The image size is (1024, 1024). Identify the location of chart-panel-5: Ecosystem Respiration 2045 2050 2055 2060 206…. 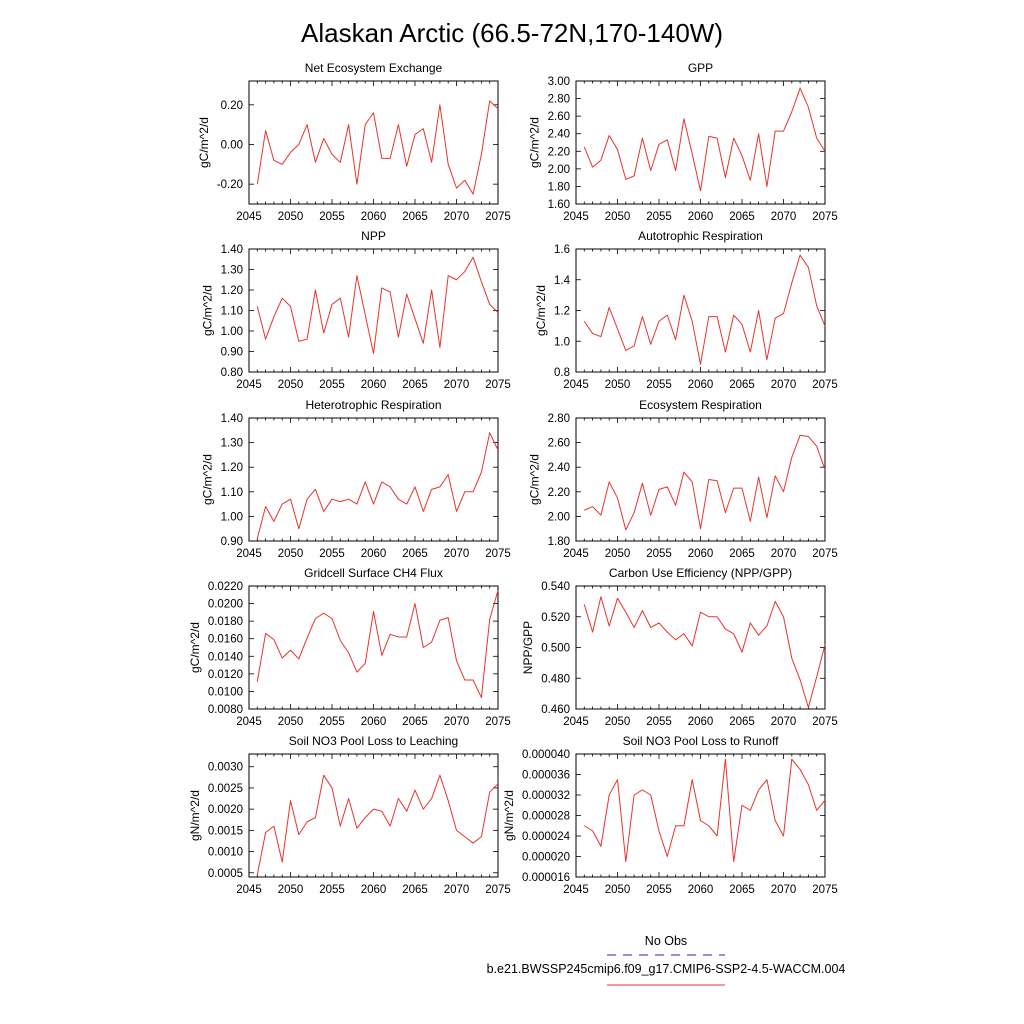
(683, 479).